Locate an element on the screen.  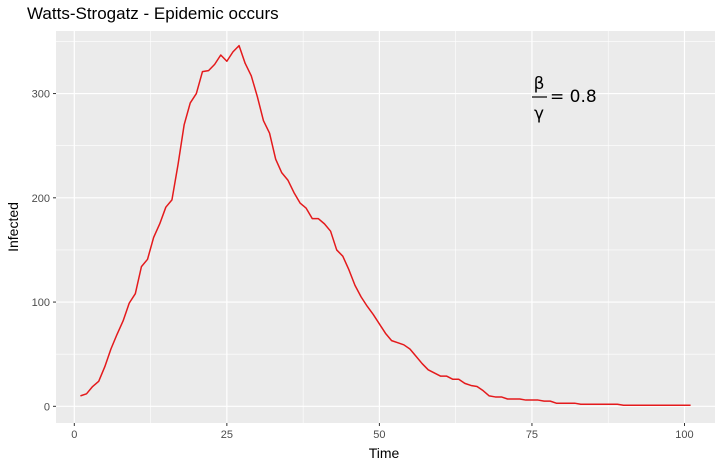
x-tick-label: 25 is located at coordinates (227, 435).